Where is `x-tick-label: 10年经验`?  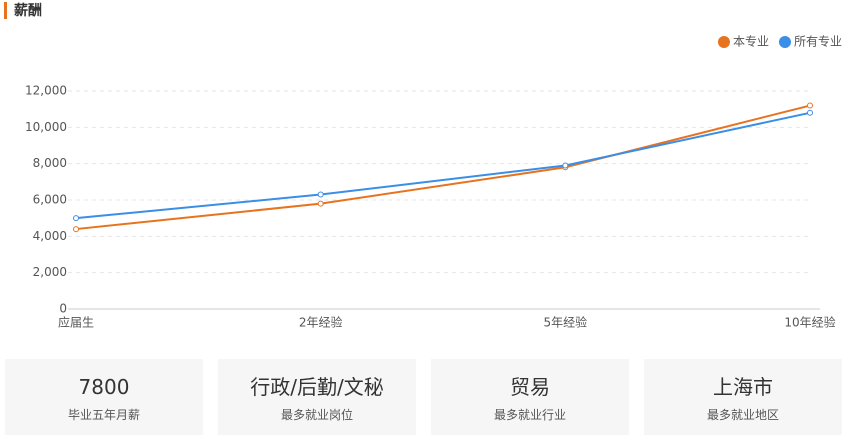
x-tick-label: 10年经验 is located at coordinates (809, 322).